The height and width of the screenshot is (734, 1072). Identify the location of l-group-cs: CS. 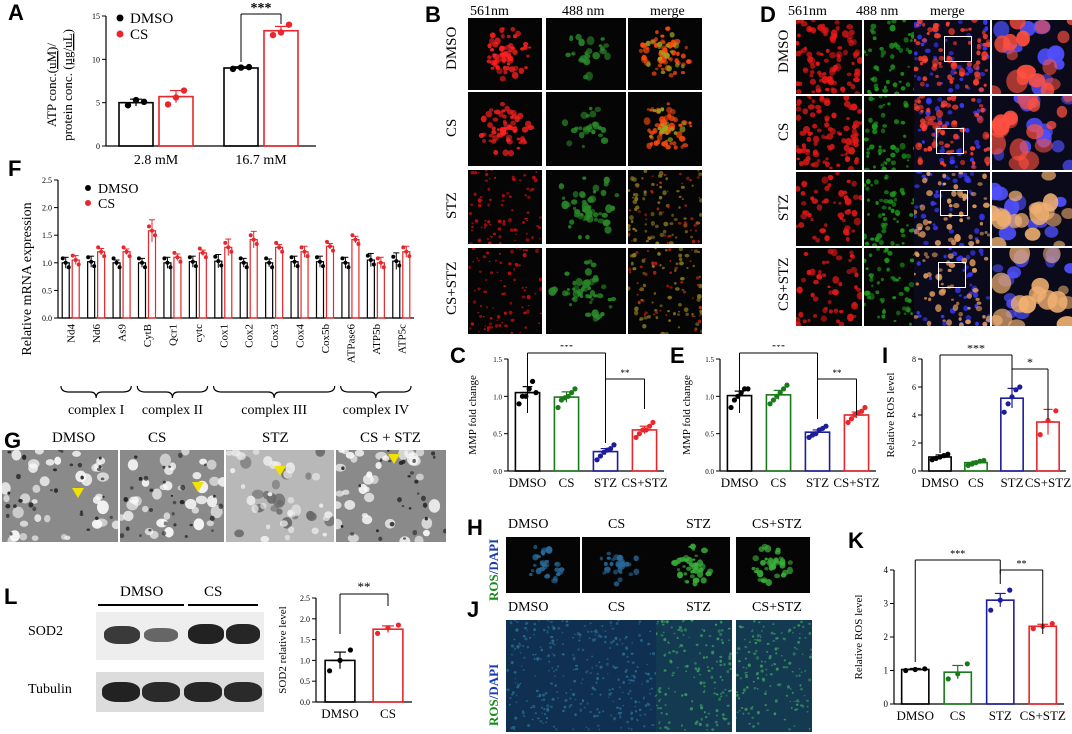
(213, 592).